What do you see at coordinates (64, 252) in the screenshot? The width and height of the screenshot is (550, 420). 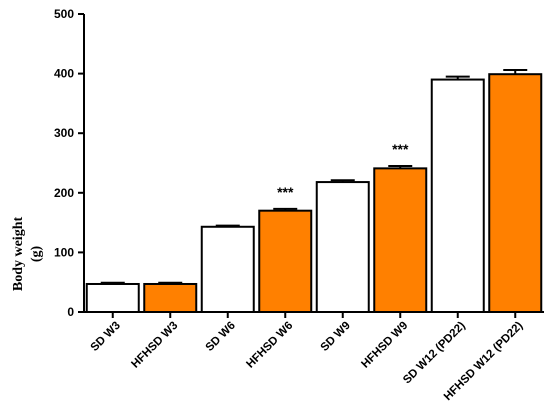 I see `y-tick-label: 100` at bounding box center [64, 252].